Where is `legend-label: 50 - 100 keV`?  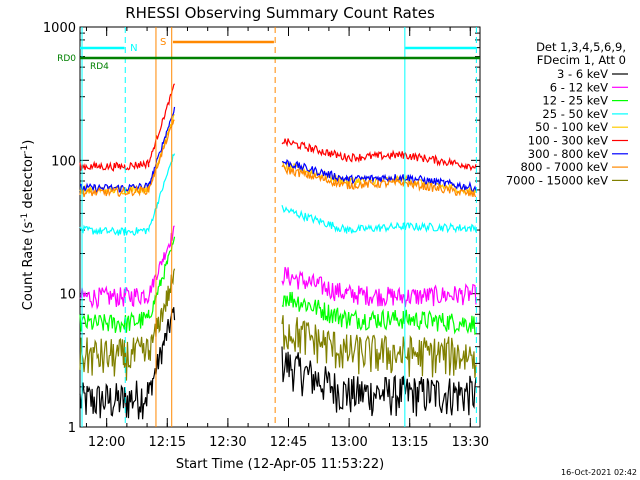
legend-label: 50 - 100 keV is located at coordinates (571, 127).